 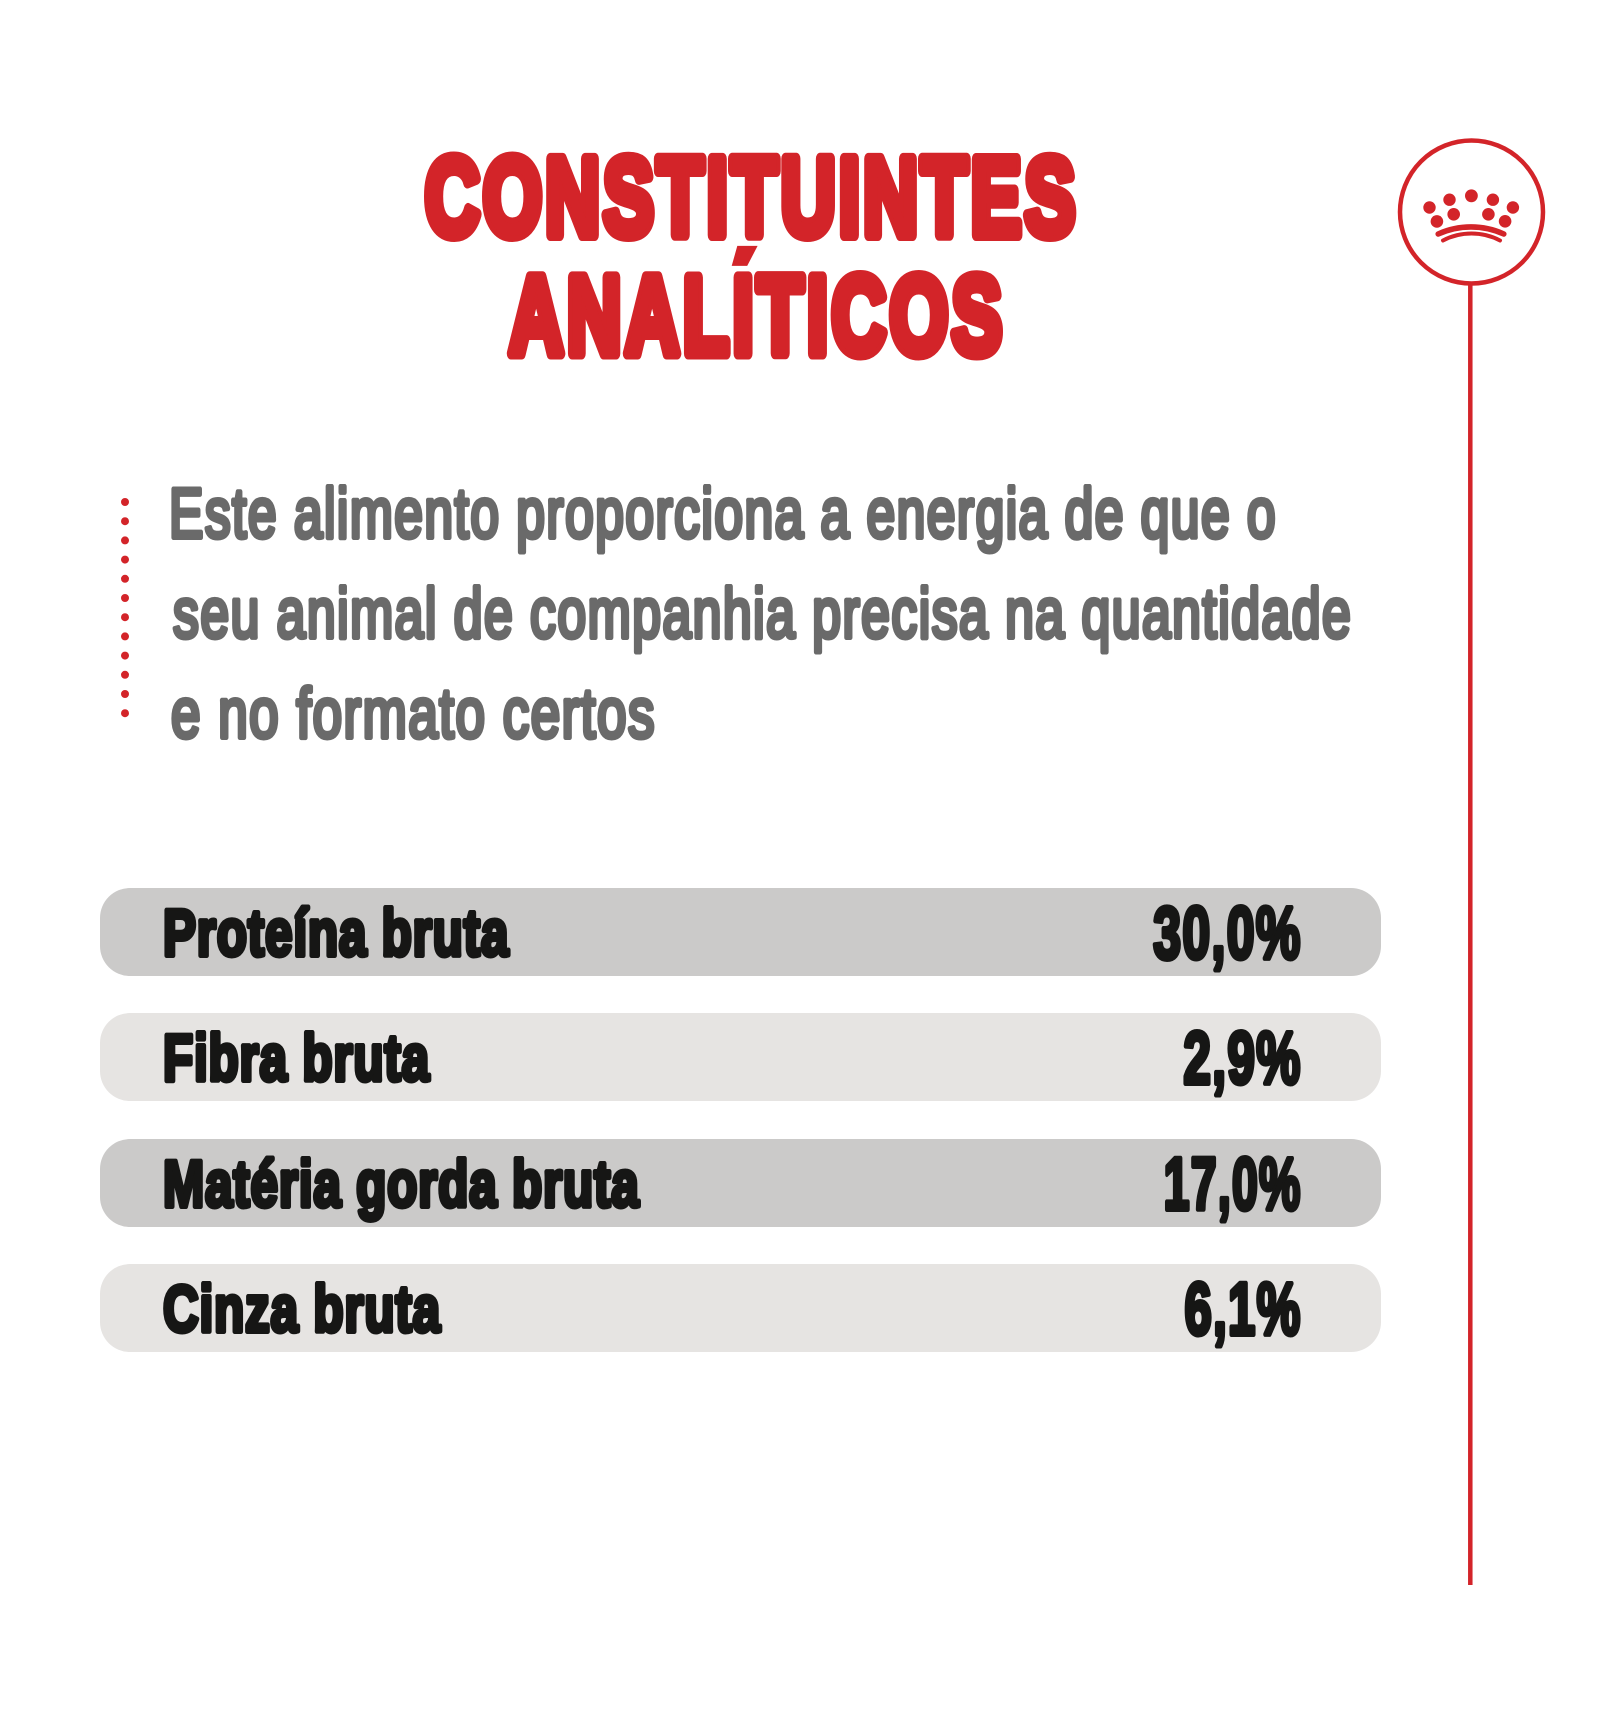 What do you see at coordinates (752, 198) in the screenshot?
I see `svg-text: CONSTITUINTES` at bounding box center [752, 198].